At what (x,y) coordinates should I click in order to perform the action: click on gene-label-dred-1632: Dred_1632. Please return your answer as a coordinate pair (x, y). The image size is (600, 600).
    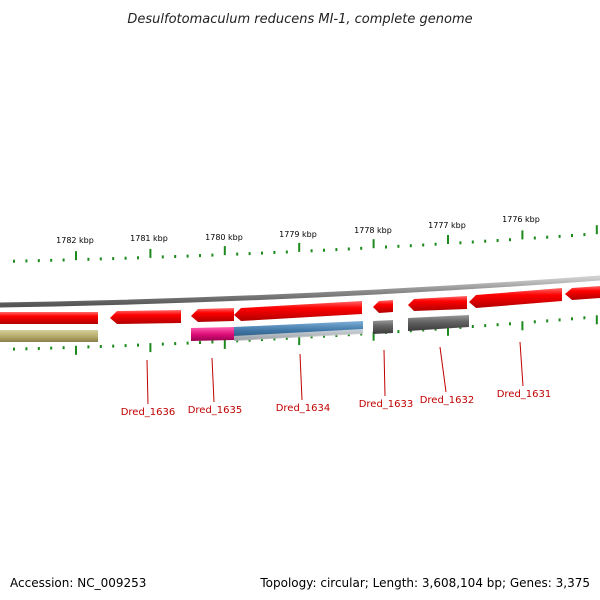
    Looking at the image, I should click on (447, 400).